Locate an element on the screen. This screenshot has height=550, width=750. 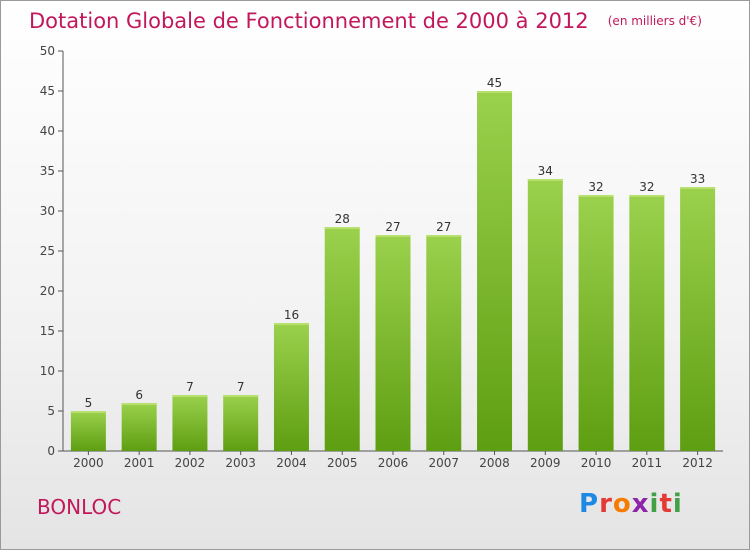
x-tick-label: 2004 is located at coordinates (291, 463).